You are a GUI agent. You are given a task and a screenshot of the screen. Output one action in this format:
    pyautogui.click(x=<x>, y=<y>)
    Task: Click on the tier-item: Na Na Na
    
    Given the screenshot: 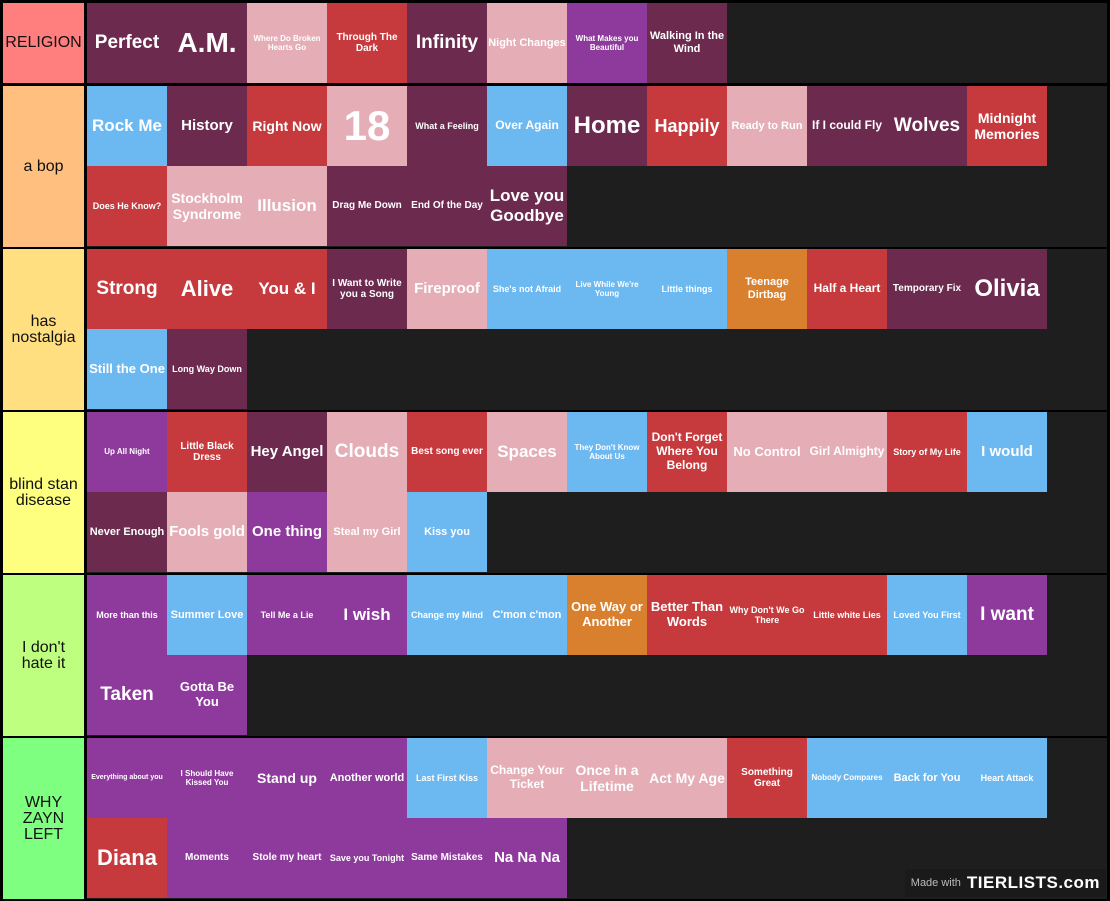 What is the action you would take?
    pyautogui.click(x=527, y=858)
    